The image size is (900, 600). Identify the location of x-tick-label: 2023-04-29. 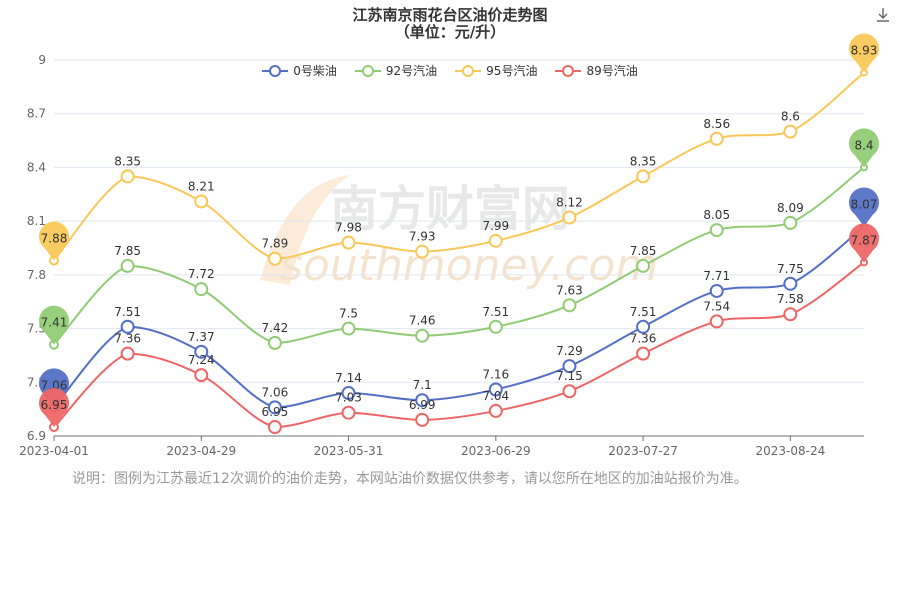
(201, 451).